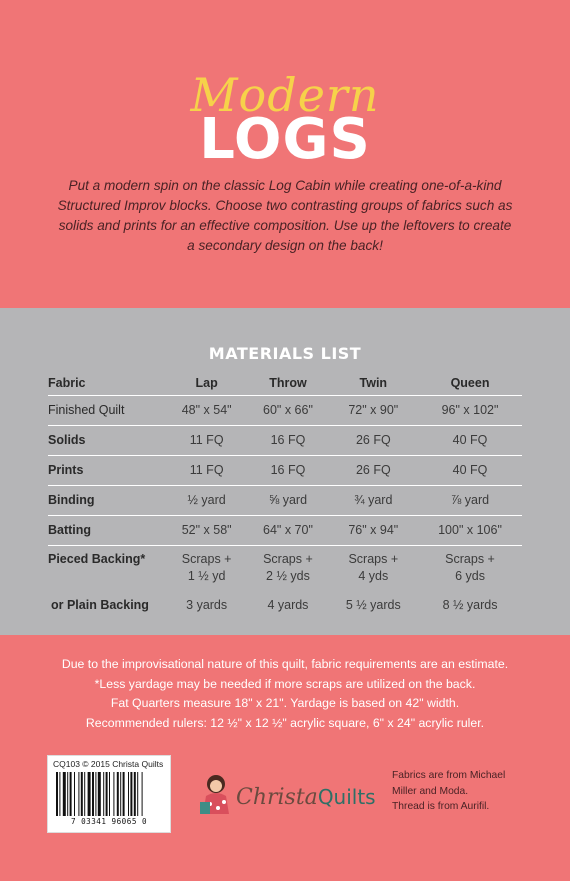 This screenshot has width=570, height=881. What do you see at coordinates (285, 139) in the screenshot?
I see `title-main: LOGS` at bounding box center [285, 139].